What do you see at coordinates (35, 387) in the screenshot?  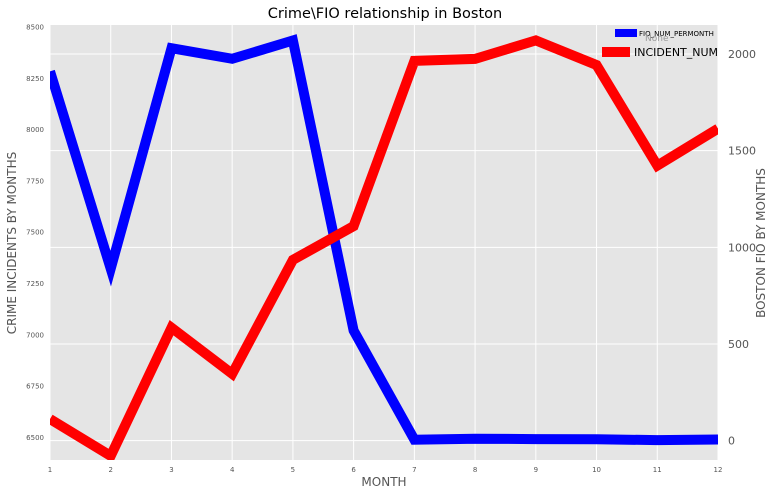 I see `left-tick-label: 6750` at bounding box center [35, 387].